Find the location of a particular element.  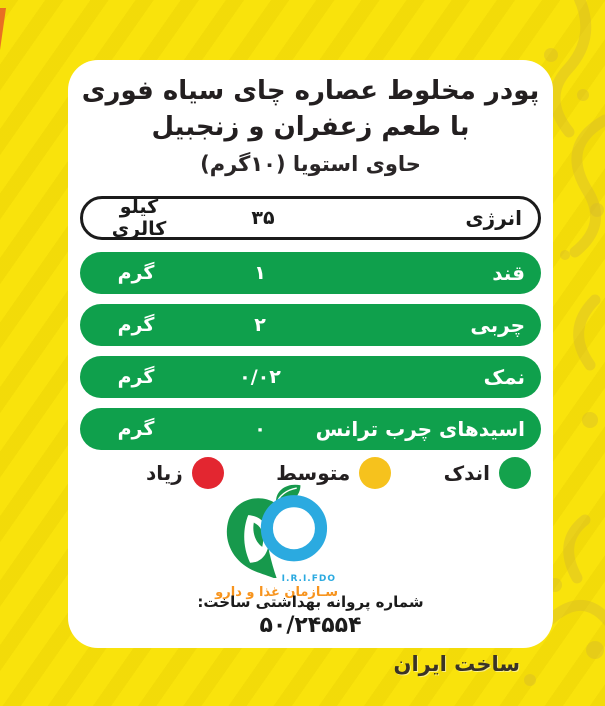

license-number: ۵۰/۲۴۵۵۴ is located at coordinates (310, 625).